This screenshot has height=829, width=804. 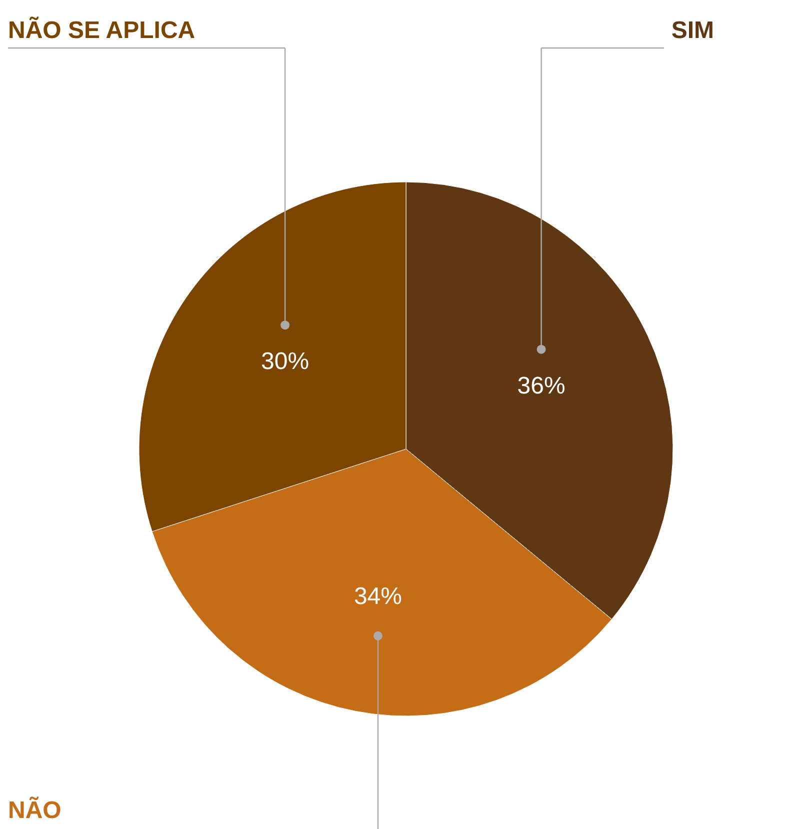 I want to click on slice-label: NÃO, so click(x=35, y=810).